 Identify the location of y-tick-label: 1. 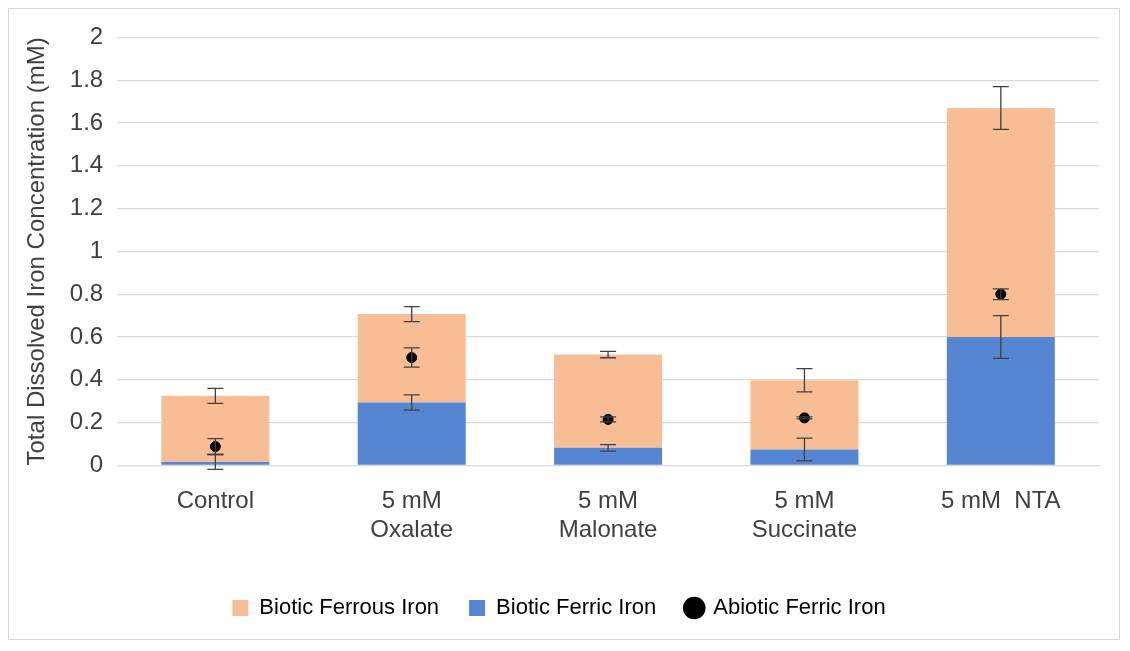
(96, 250).